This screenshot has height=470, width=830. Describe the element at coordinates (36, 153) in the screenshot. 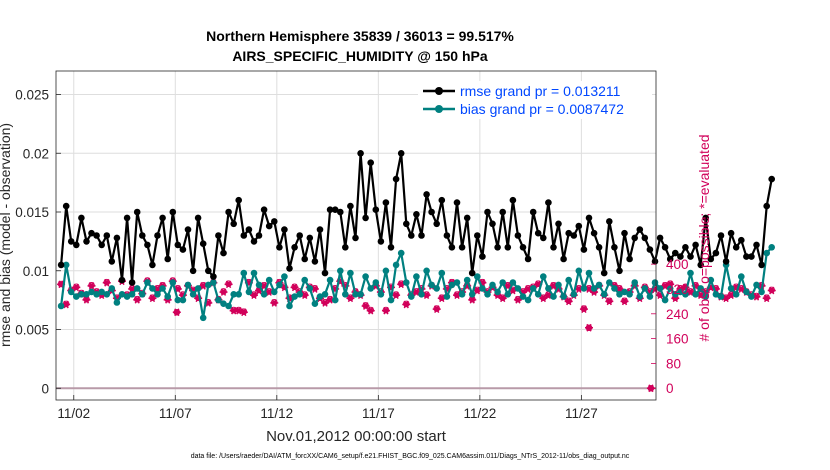

I see `y-tick-label: 0.02` at that location.